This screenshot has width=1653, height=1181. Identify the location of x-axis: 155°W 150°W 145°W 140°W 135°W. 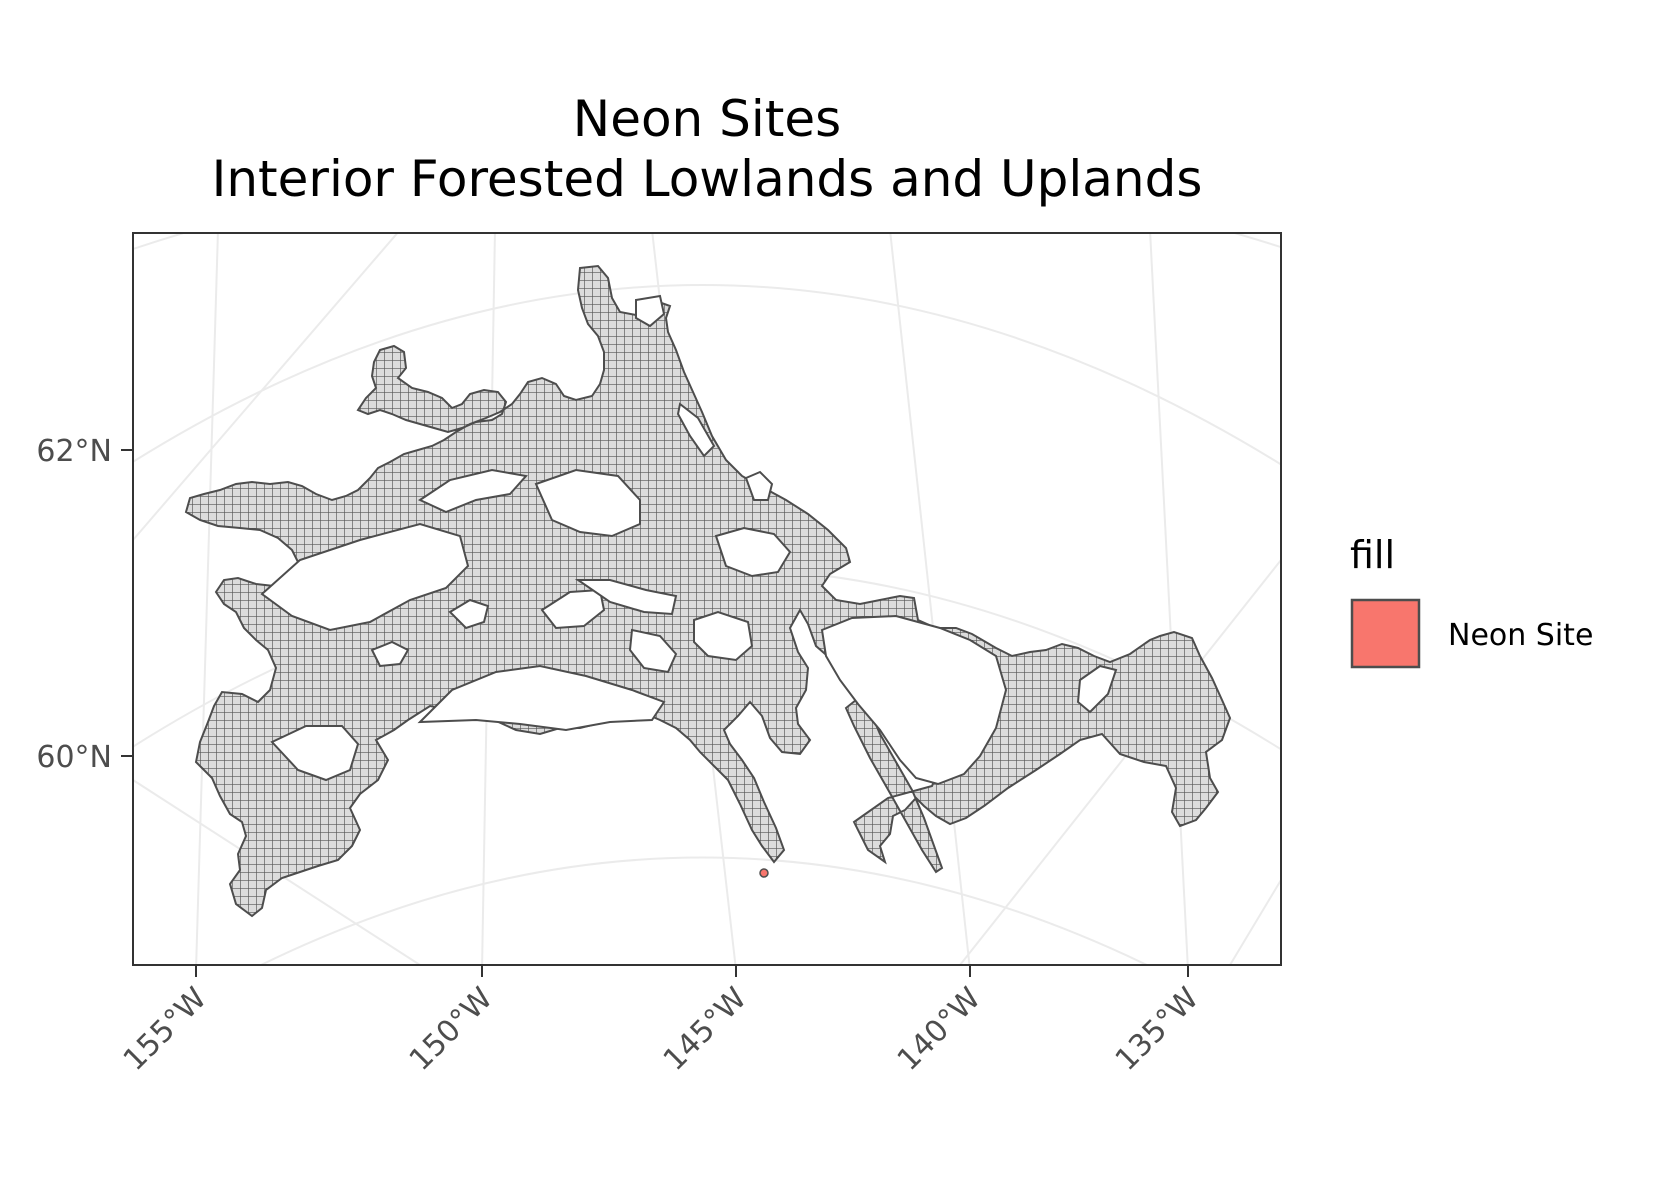
(661, 1021).